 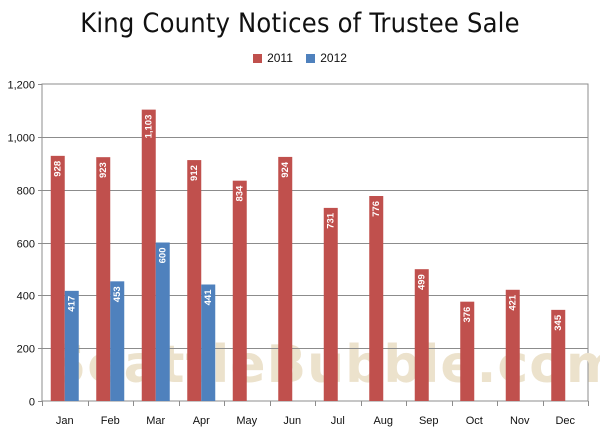 I want to click on data-label-2012: 453, so click(x=117, y=294).